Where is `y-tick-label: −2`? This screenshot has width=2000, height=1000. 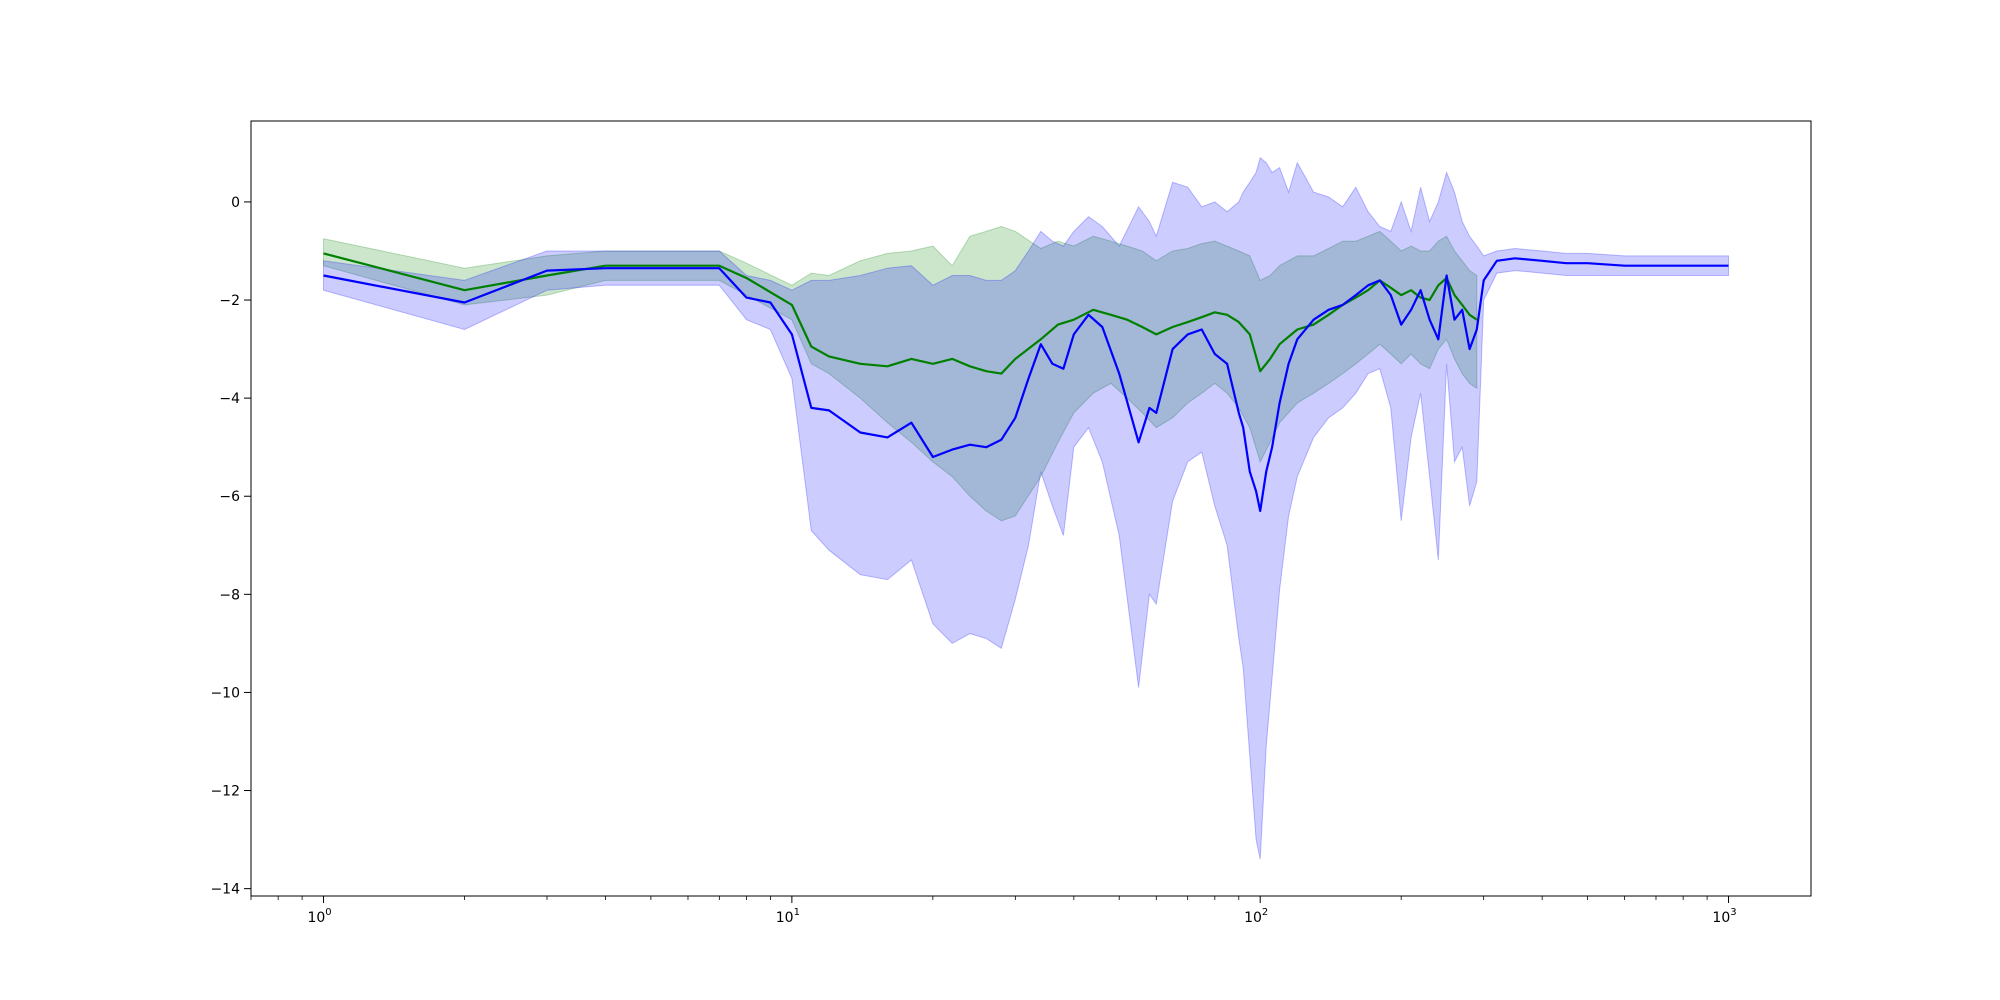
y-tick-label: −2 is located at coordinates (229, 301).